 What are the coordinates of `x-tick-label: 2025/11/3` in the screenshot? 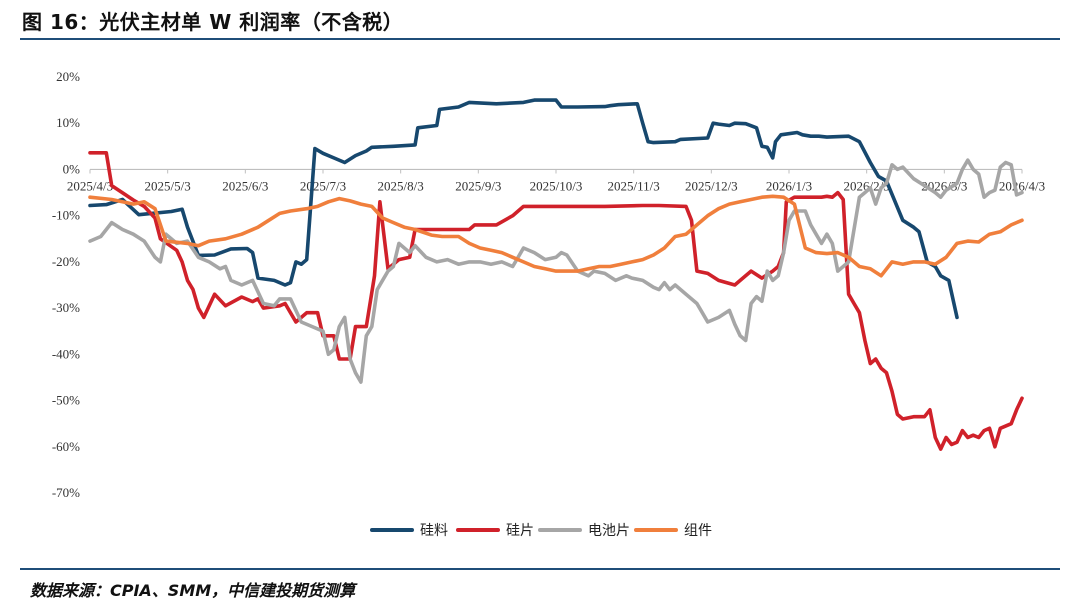 It's located at (634, 185).